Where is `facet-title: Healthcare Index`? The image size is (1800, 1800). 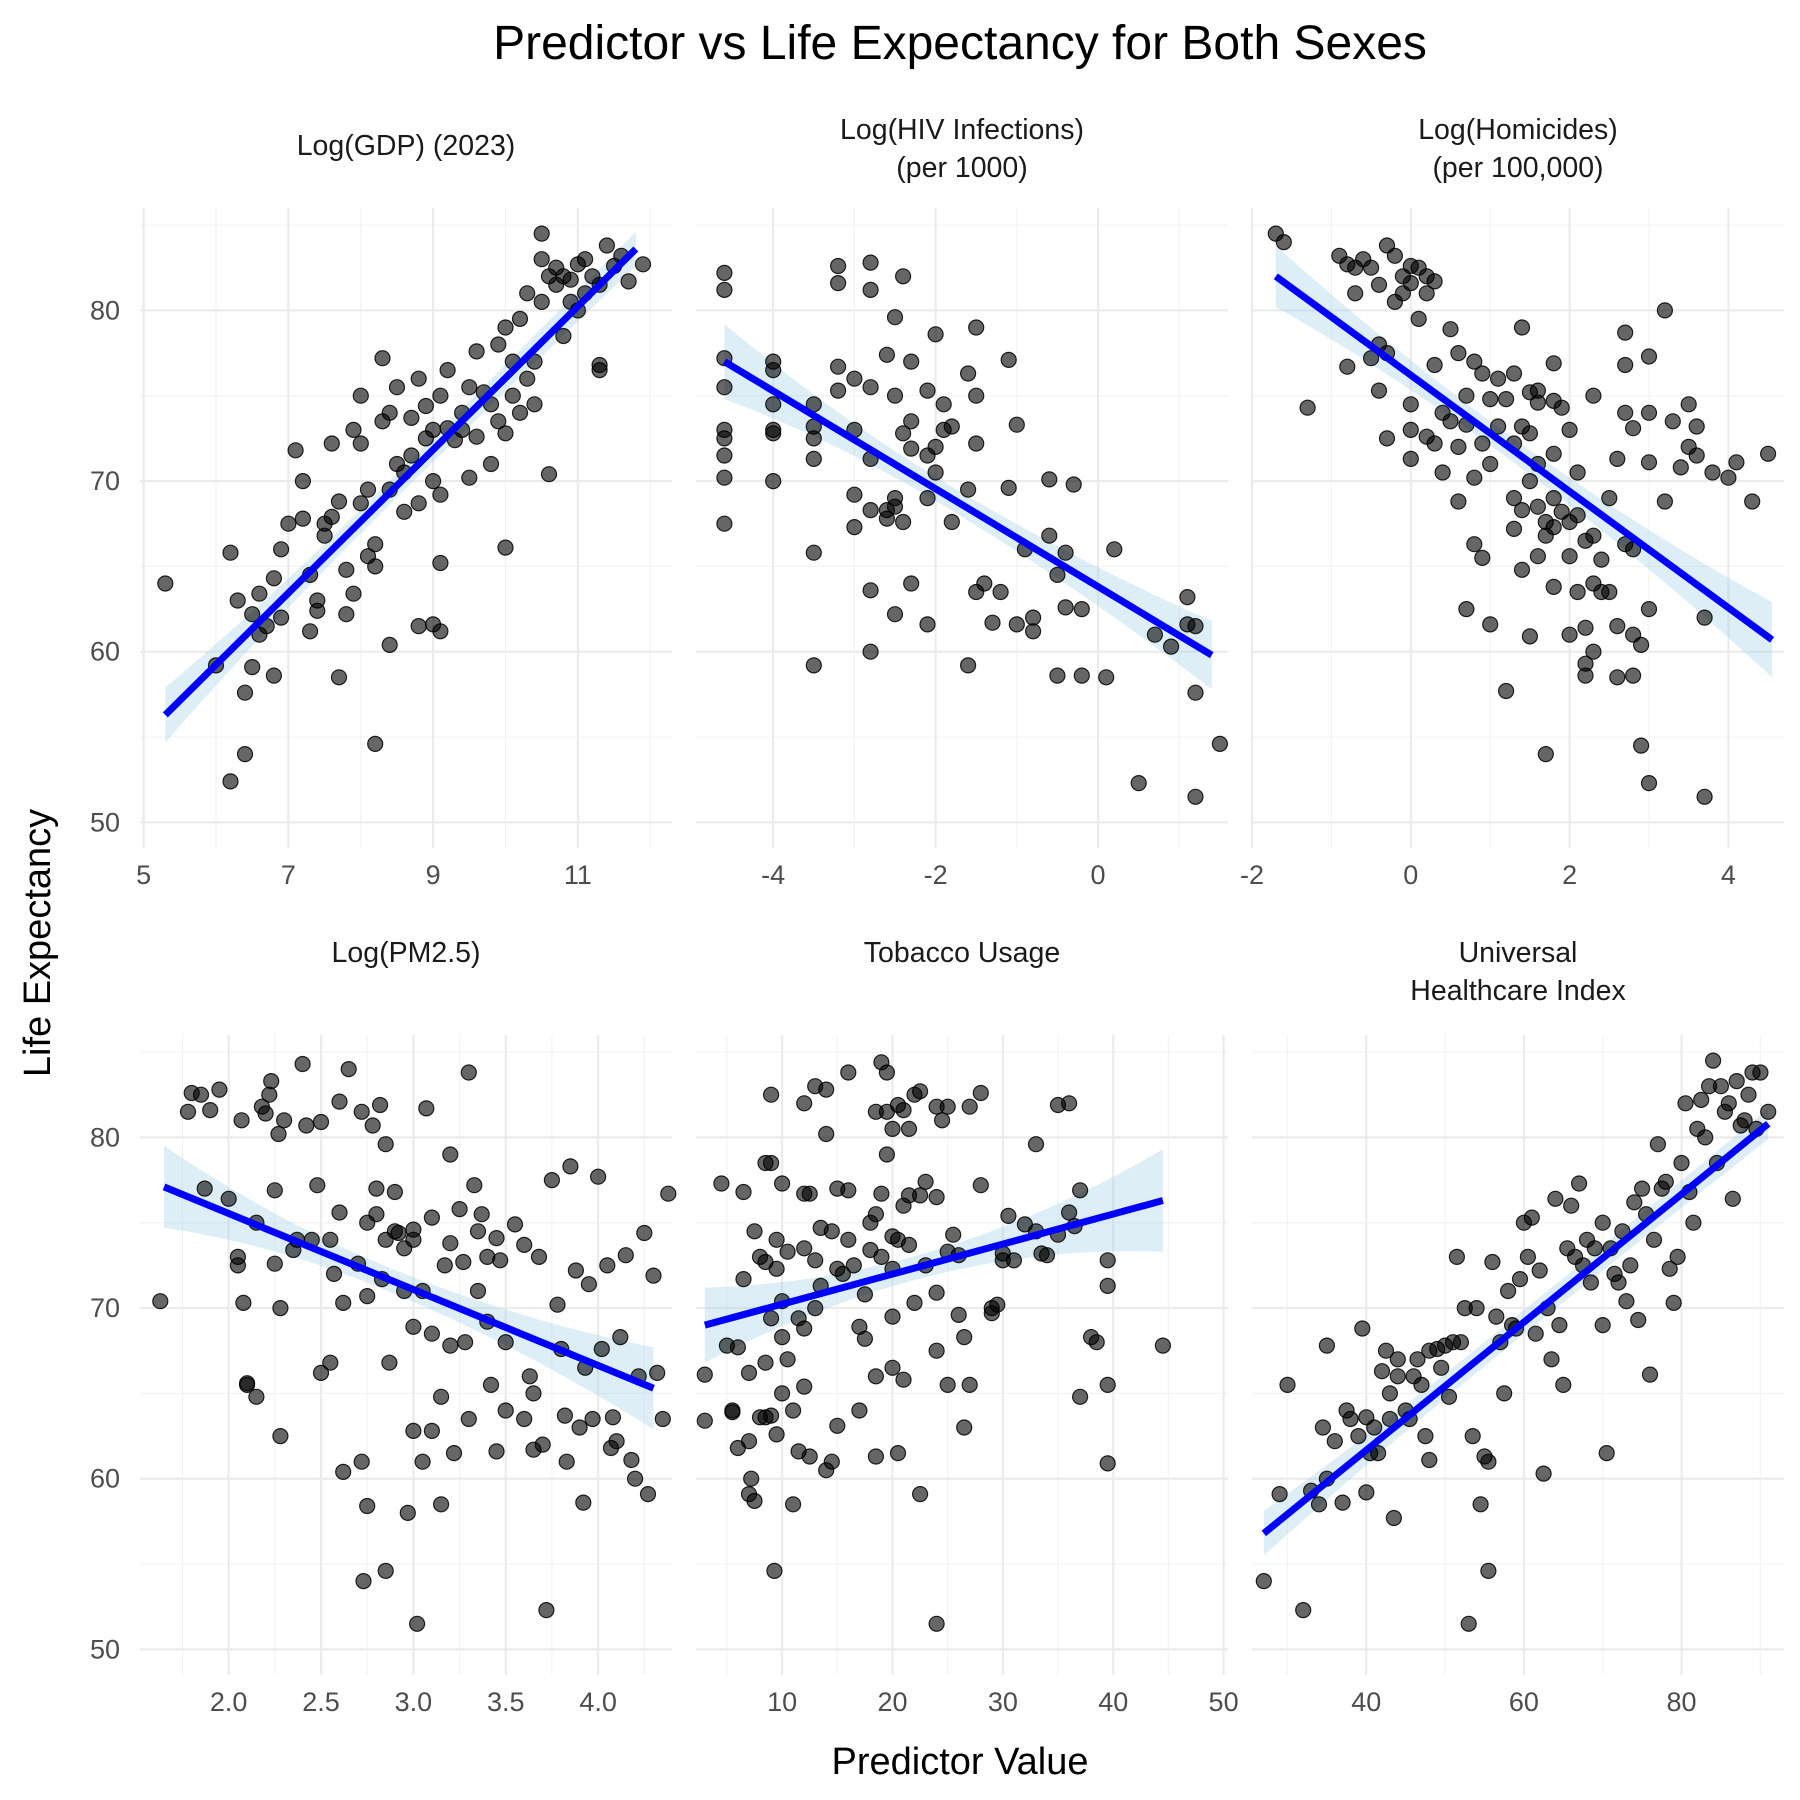 facet-title: Healthcare Index is located at coordinates (1517, 991).